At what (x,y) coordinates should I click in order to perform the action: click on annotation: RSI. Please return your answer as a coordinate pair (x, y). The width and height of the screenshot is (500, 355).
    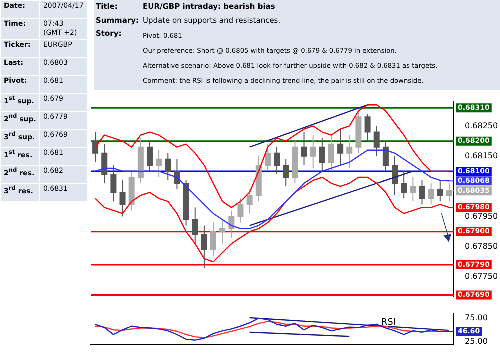
    Looking at the image, I should click on (388, 323).